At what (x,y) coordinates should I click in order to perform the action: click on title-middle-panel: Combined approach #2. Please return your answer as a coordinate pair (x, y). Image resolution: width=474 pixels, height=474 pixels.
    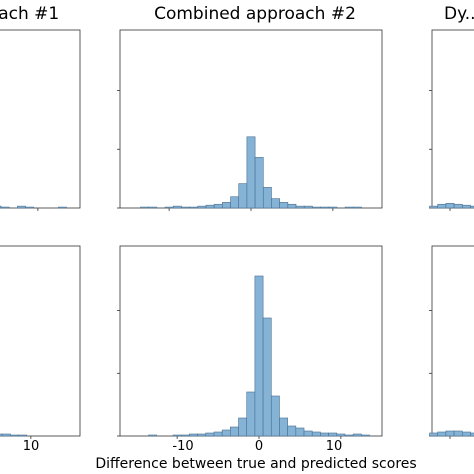
    Looking at the image, I should click on (255, 14).